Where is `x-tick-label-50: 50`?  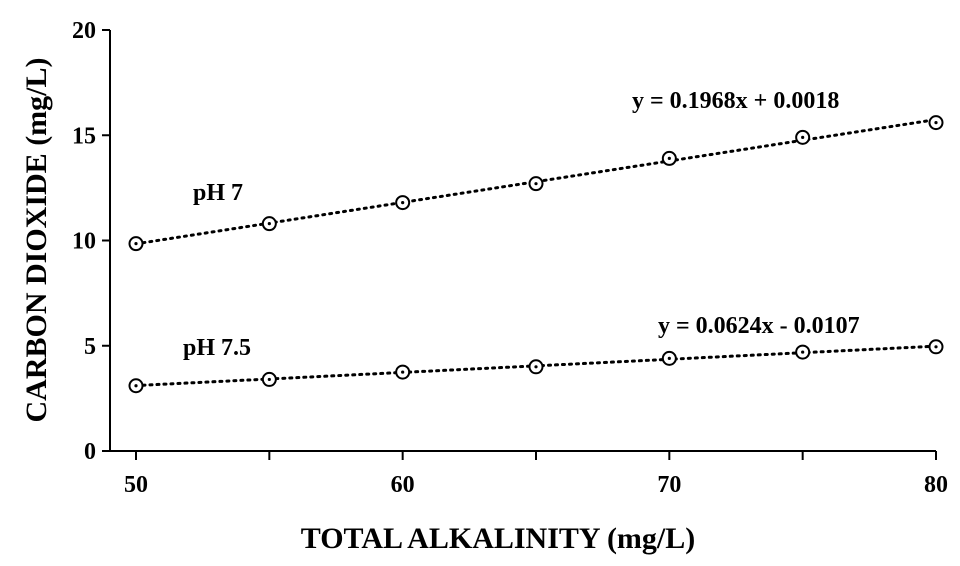 x-tick-label-50: 50 is located at coordinates (136, 485).